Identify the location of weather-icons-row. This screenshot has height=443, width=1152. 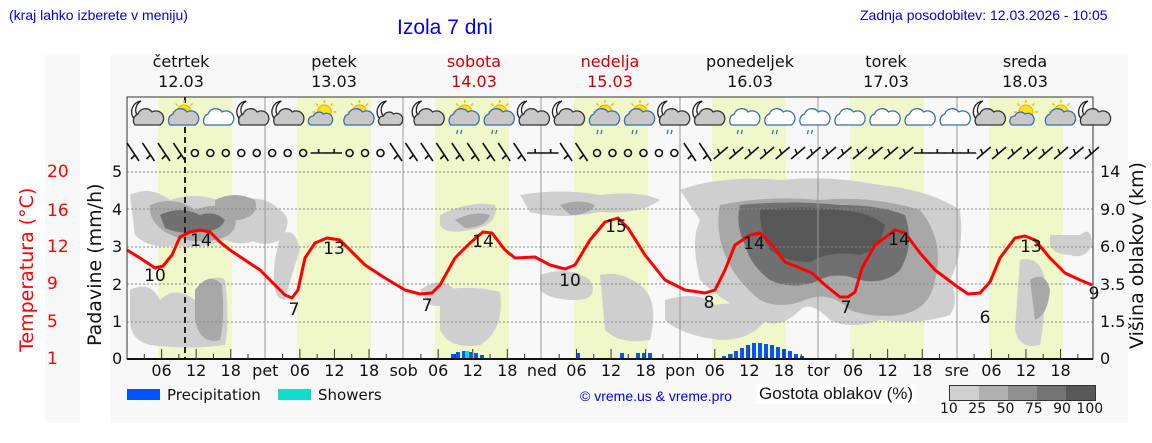
(621, 117).